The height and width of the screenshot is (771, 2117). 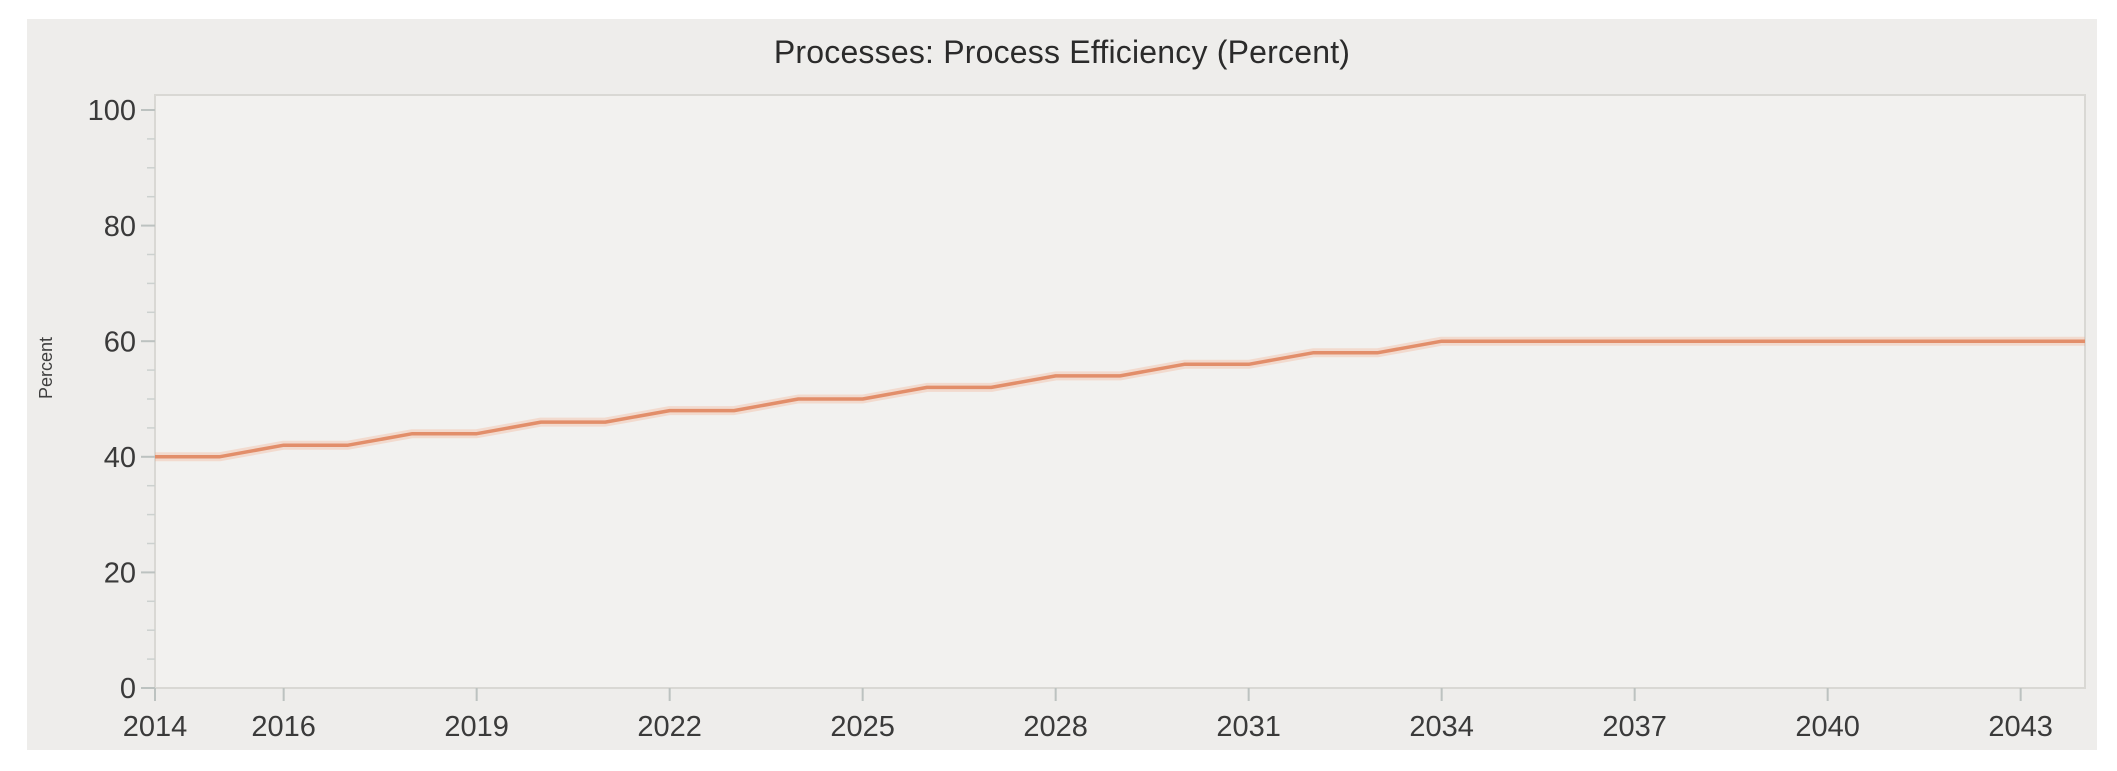 I want to click on y-tick-label: 40, so click(x=120, y=458).